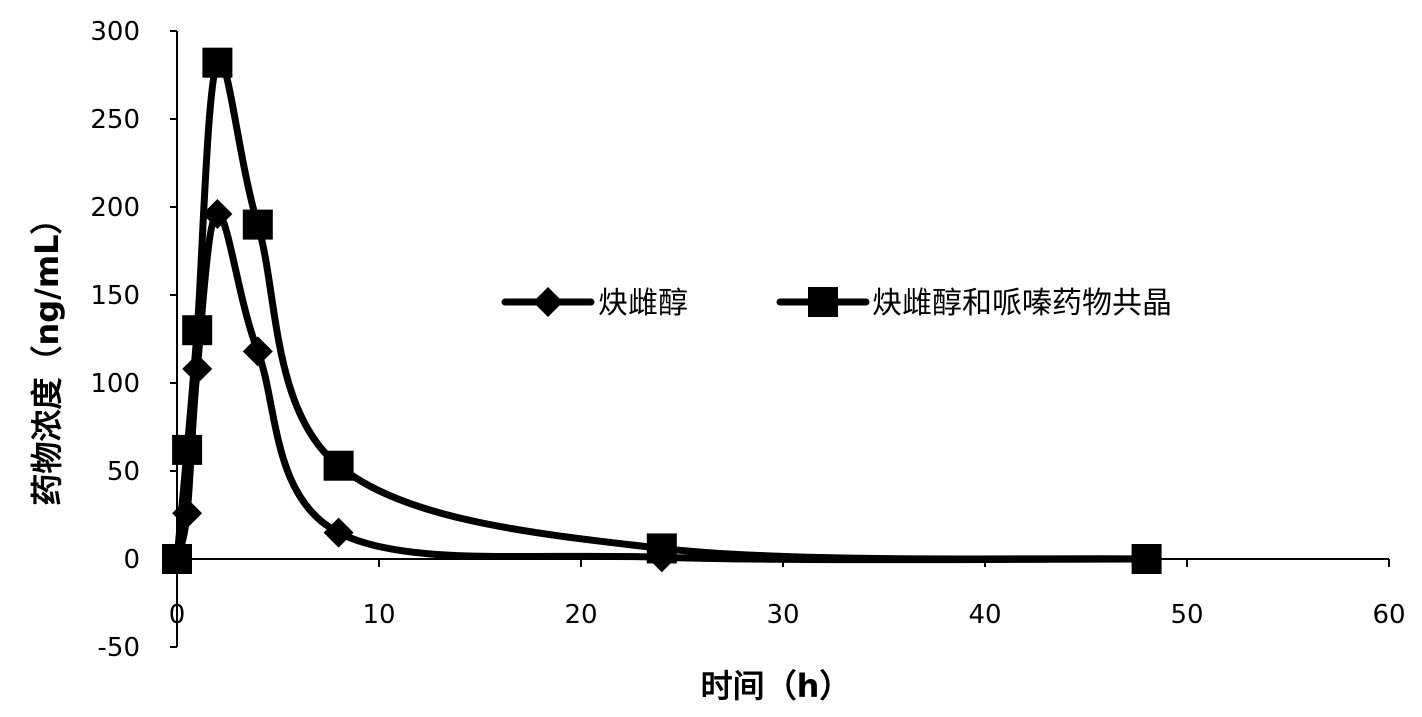  I want to click on y-tick-label: 200, so click(115, 208).